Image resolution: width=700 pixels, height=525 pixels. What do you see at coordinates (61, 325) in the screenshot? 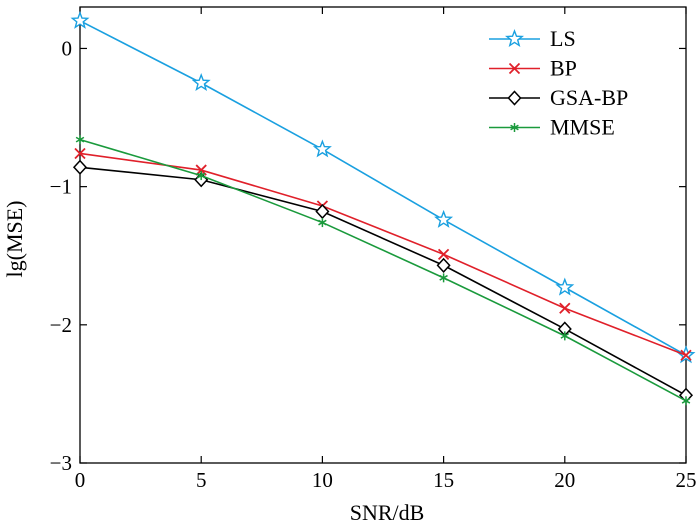
I see `y-tick-label: −2` at bounding box center [61, 325].